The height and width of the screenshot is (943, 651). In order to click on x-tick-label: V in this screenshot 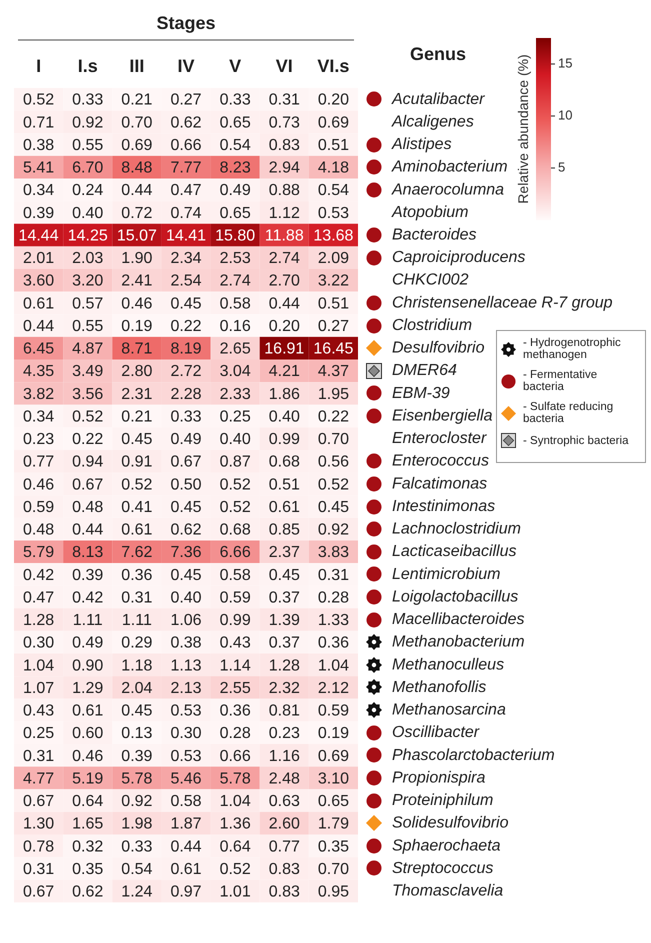, I will do `click(235, 66)`.